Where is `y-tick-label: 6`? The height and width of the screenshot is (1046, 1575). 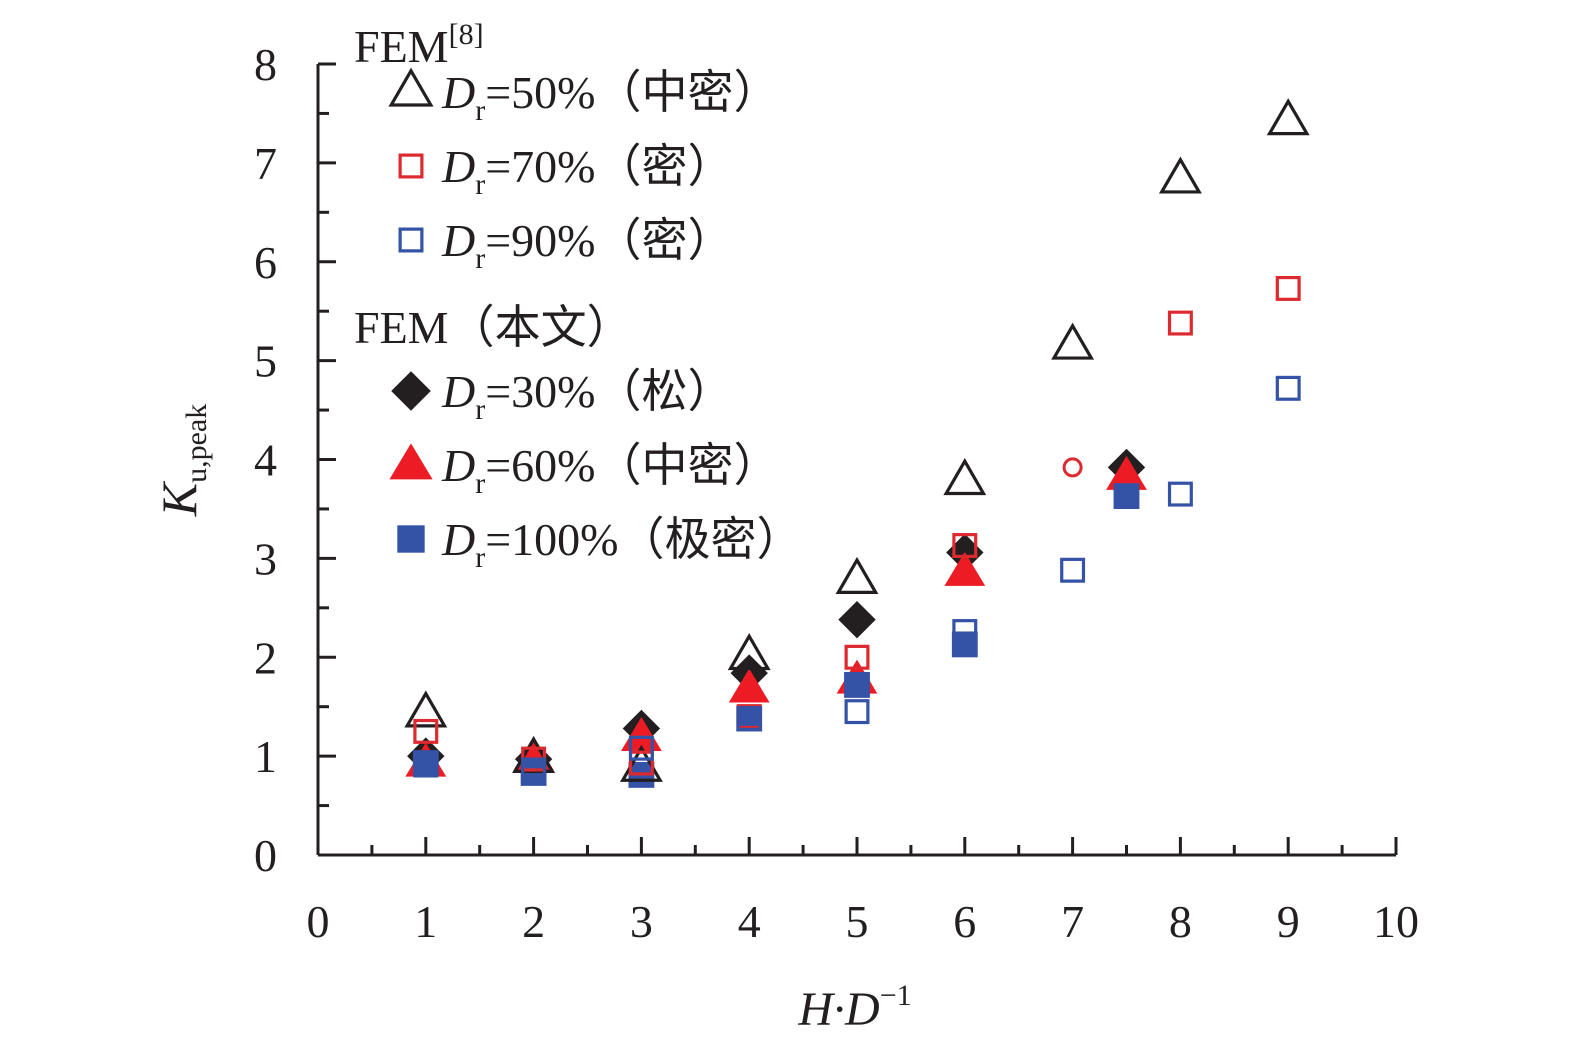
y-tick-label: 6 is located at coordinates (265, 262).